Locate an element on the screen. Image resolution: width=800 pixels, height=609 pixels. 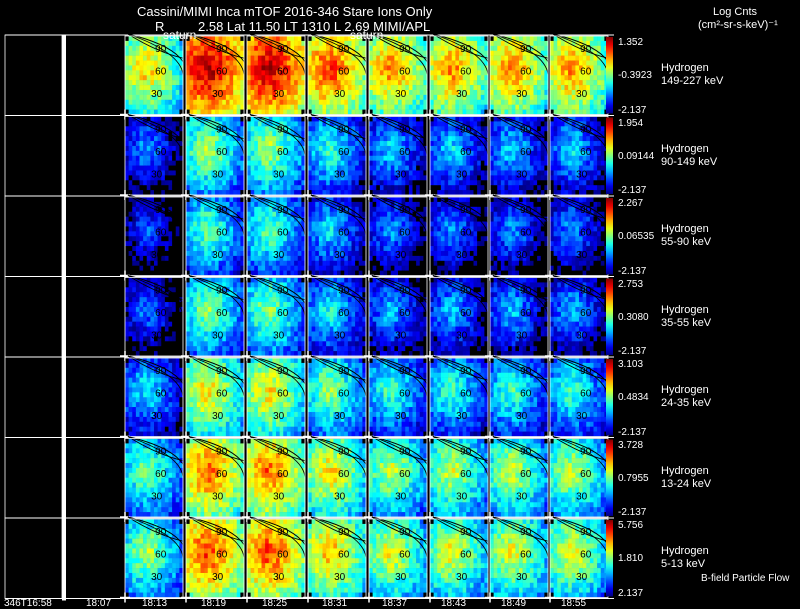
colorbar-min: -2.137 is located at coordinates (632, 110).